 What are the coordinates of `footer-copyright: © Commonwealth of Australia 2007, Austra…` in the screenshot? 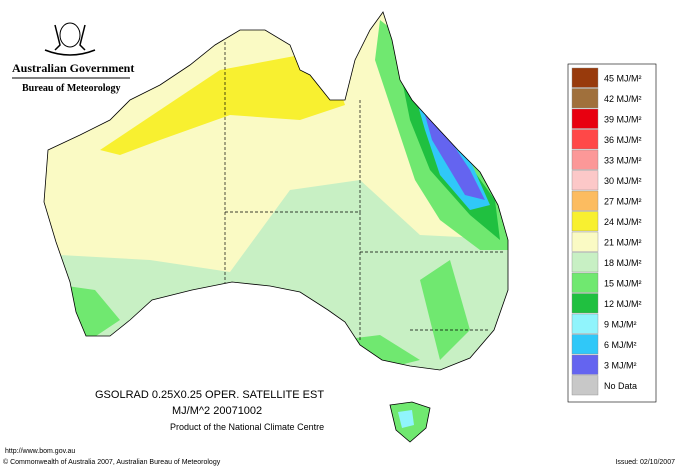 It's located at (112, 462).